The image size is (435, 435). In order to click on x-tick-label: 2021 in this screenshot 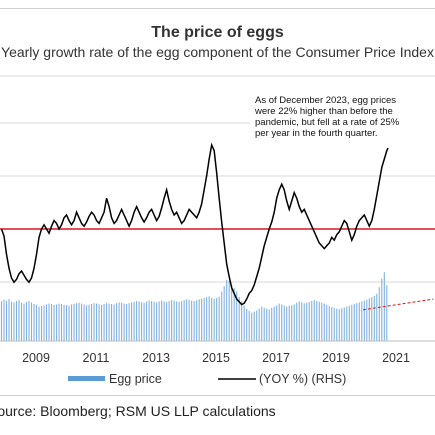, I will do `click(396, 358)`.